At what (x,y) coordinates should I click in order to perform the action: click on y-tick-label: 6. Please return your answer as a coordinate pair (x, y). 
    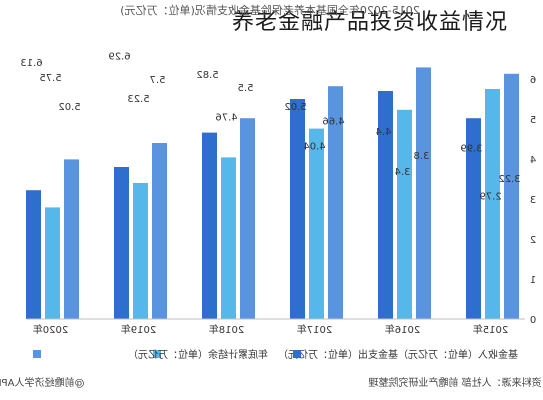
    Looking at the image, I should click on (533, 80).